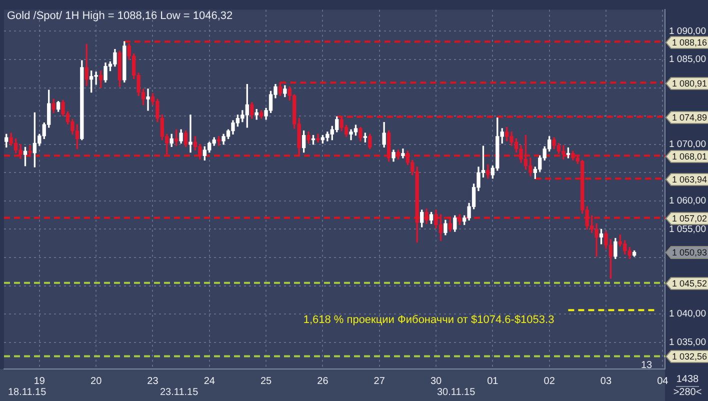 This screenshot has height=401, width=708. I want to click on x-tick-label: 04, so click(663, 381).